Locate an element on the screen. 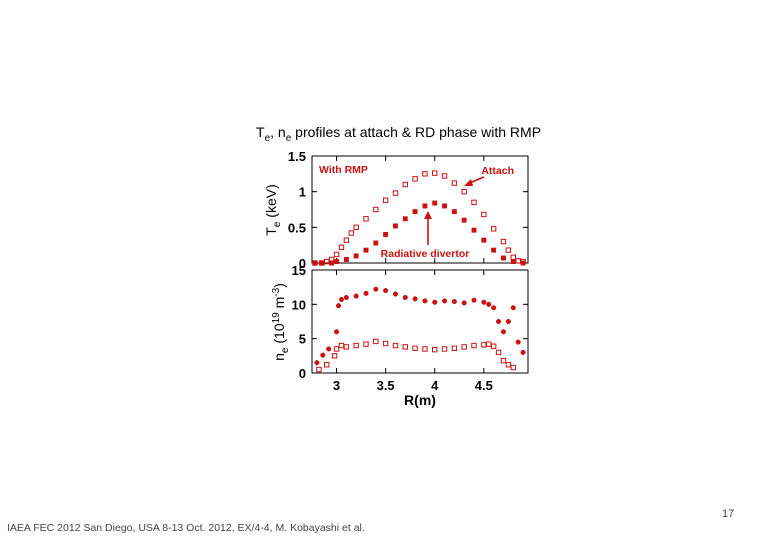 The image size is (780, 540). y-tick-label-1: 0.5 is located at coordinates (297, 227).